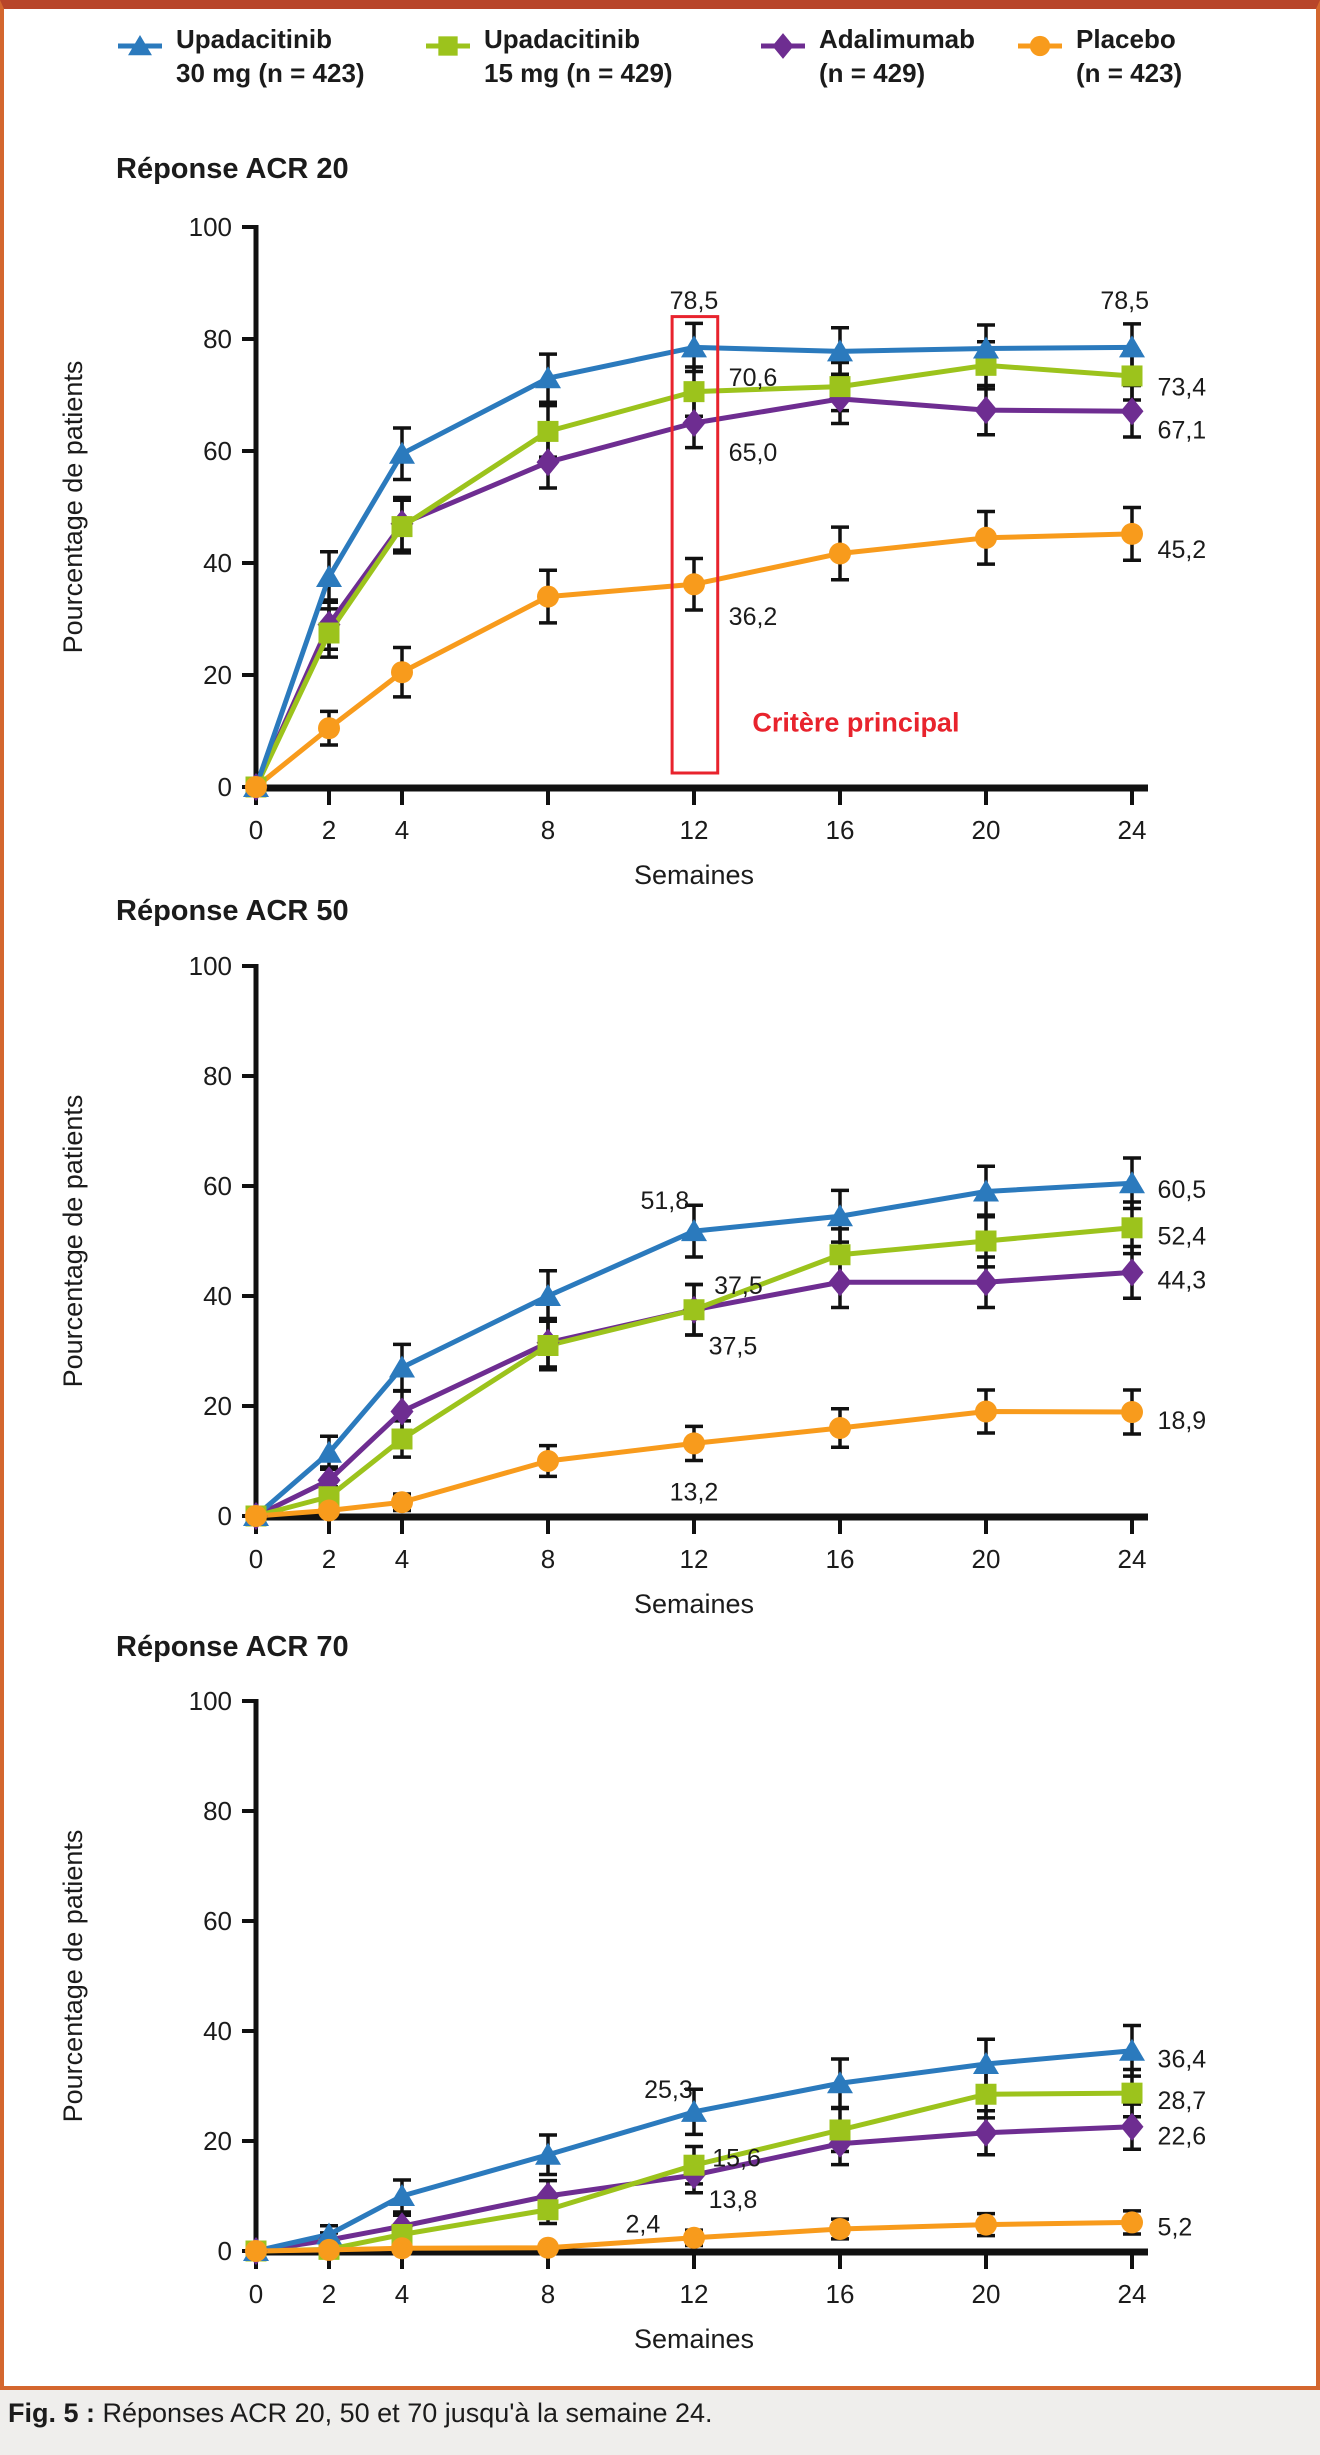  I want to click on y-tick-label: 40, so click(217, 2031).